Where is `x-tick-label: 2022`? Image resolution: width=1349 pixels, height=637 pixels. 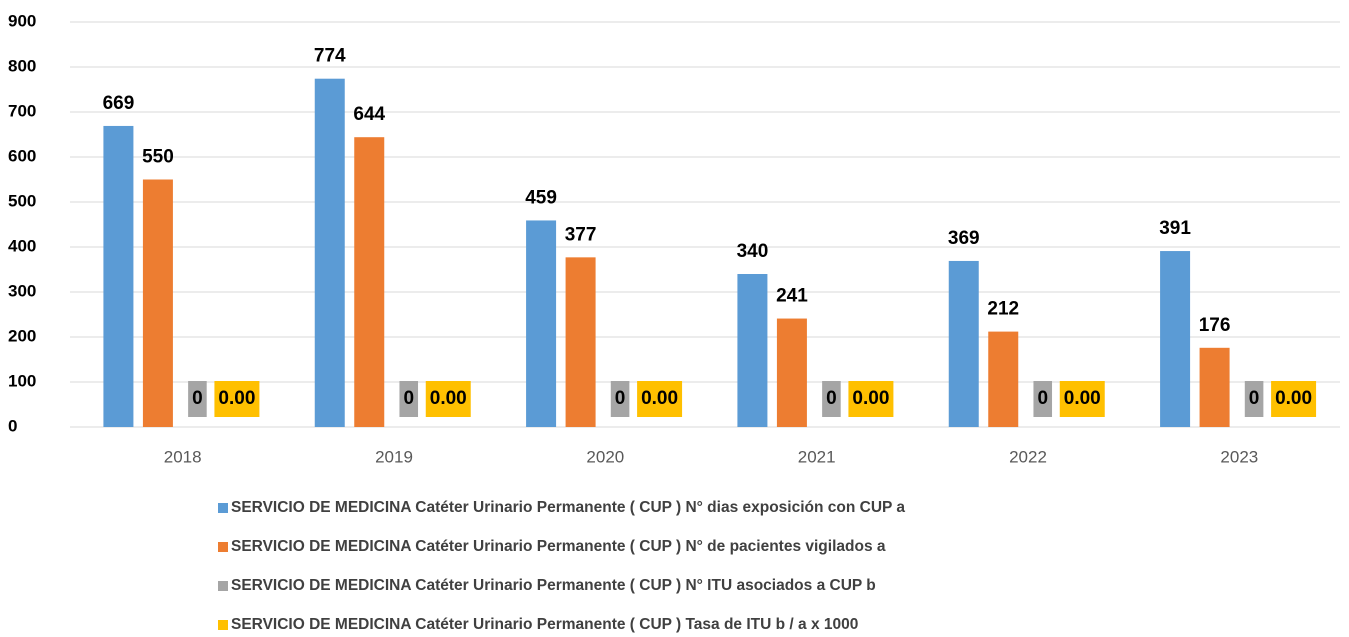 x-tick-label: 2022 is located at coordinates (1028, 456).